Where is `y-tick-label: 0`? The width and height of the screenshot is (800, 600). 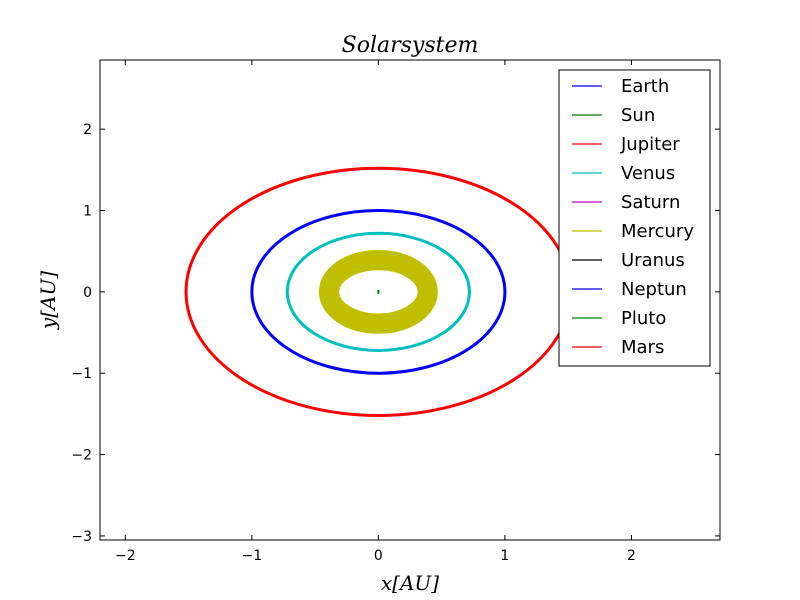 y-tick-label: 0 is located at coordinates (87, 293).